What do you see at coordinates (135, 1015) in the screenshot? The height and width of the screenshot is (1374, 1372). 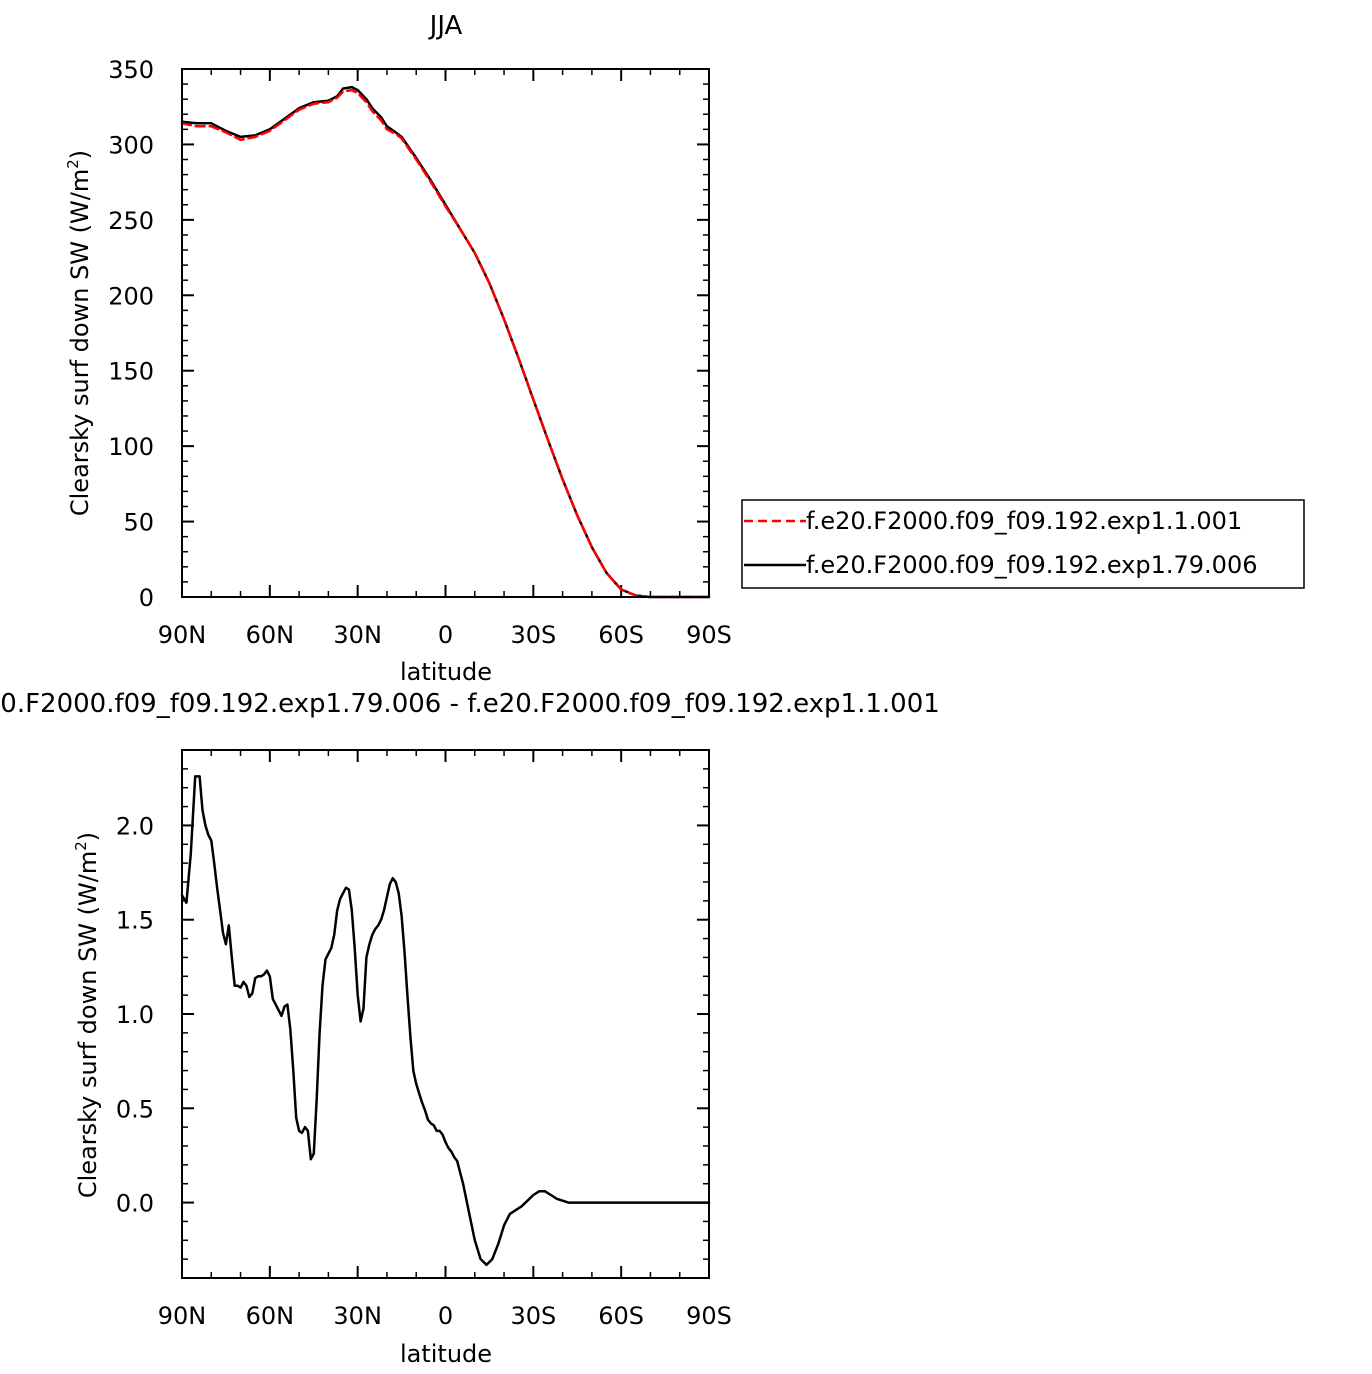 I see `y-tick-label: 1.0` at bounding box center [135, 1015].